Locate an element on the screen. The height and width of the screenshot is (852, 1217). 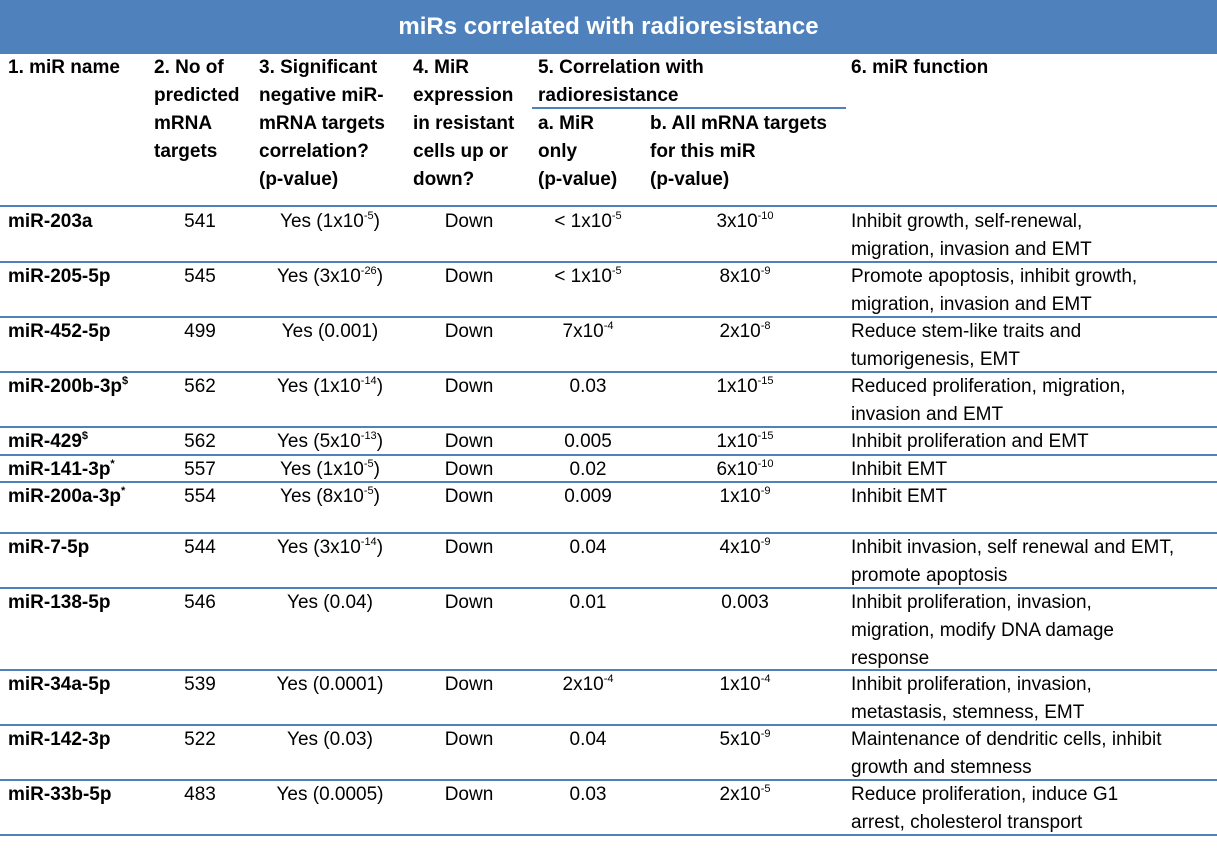
table-title: miRs correlated with radioresistance is located at coordinates (608, 27).